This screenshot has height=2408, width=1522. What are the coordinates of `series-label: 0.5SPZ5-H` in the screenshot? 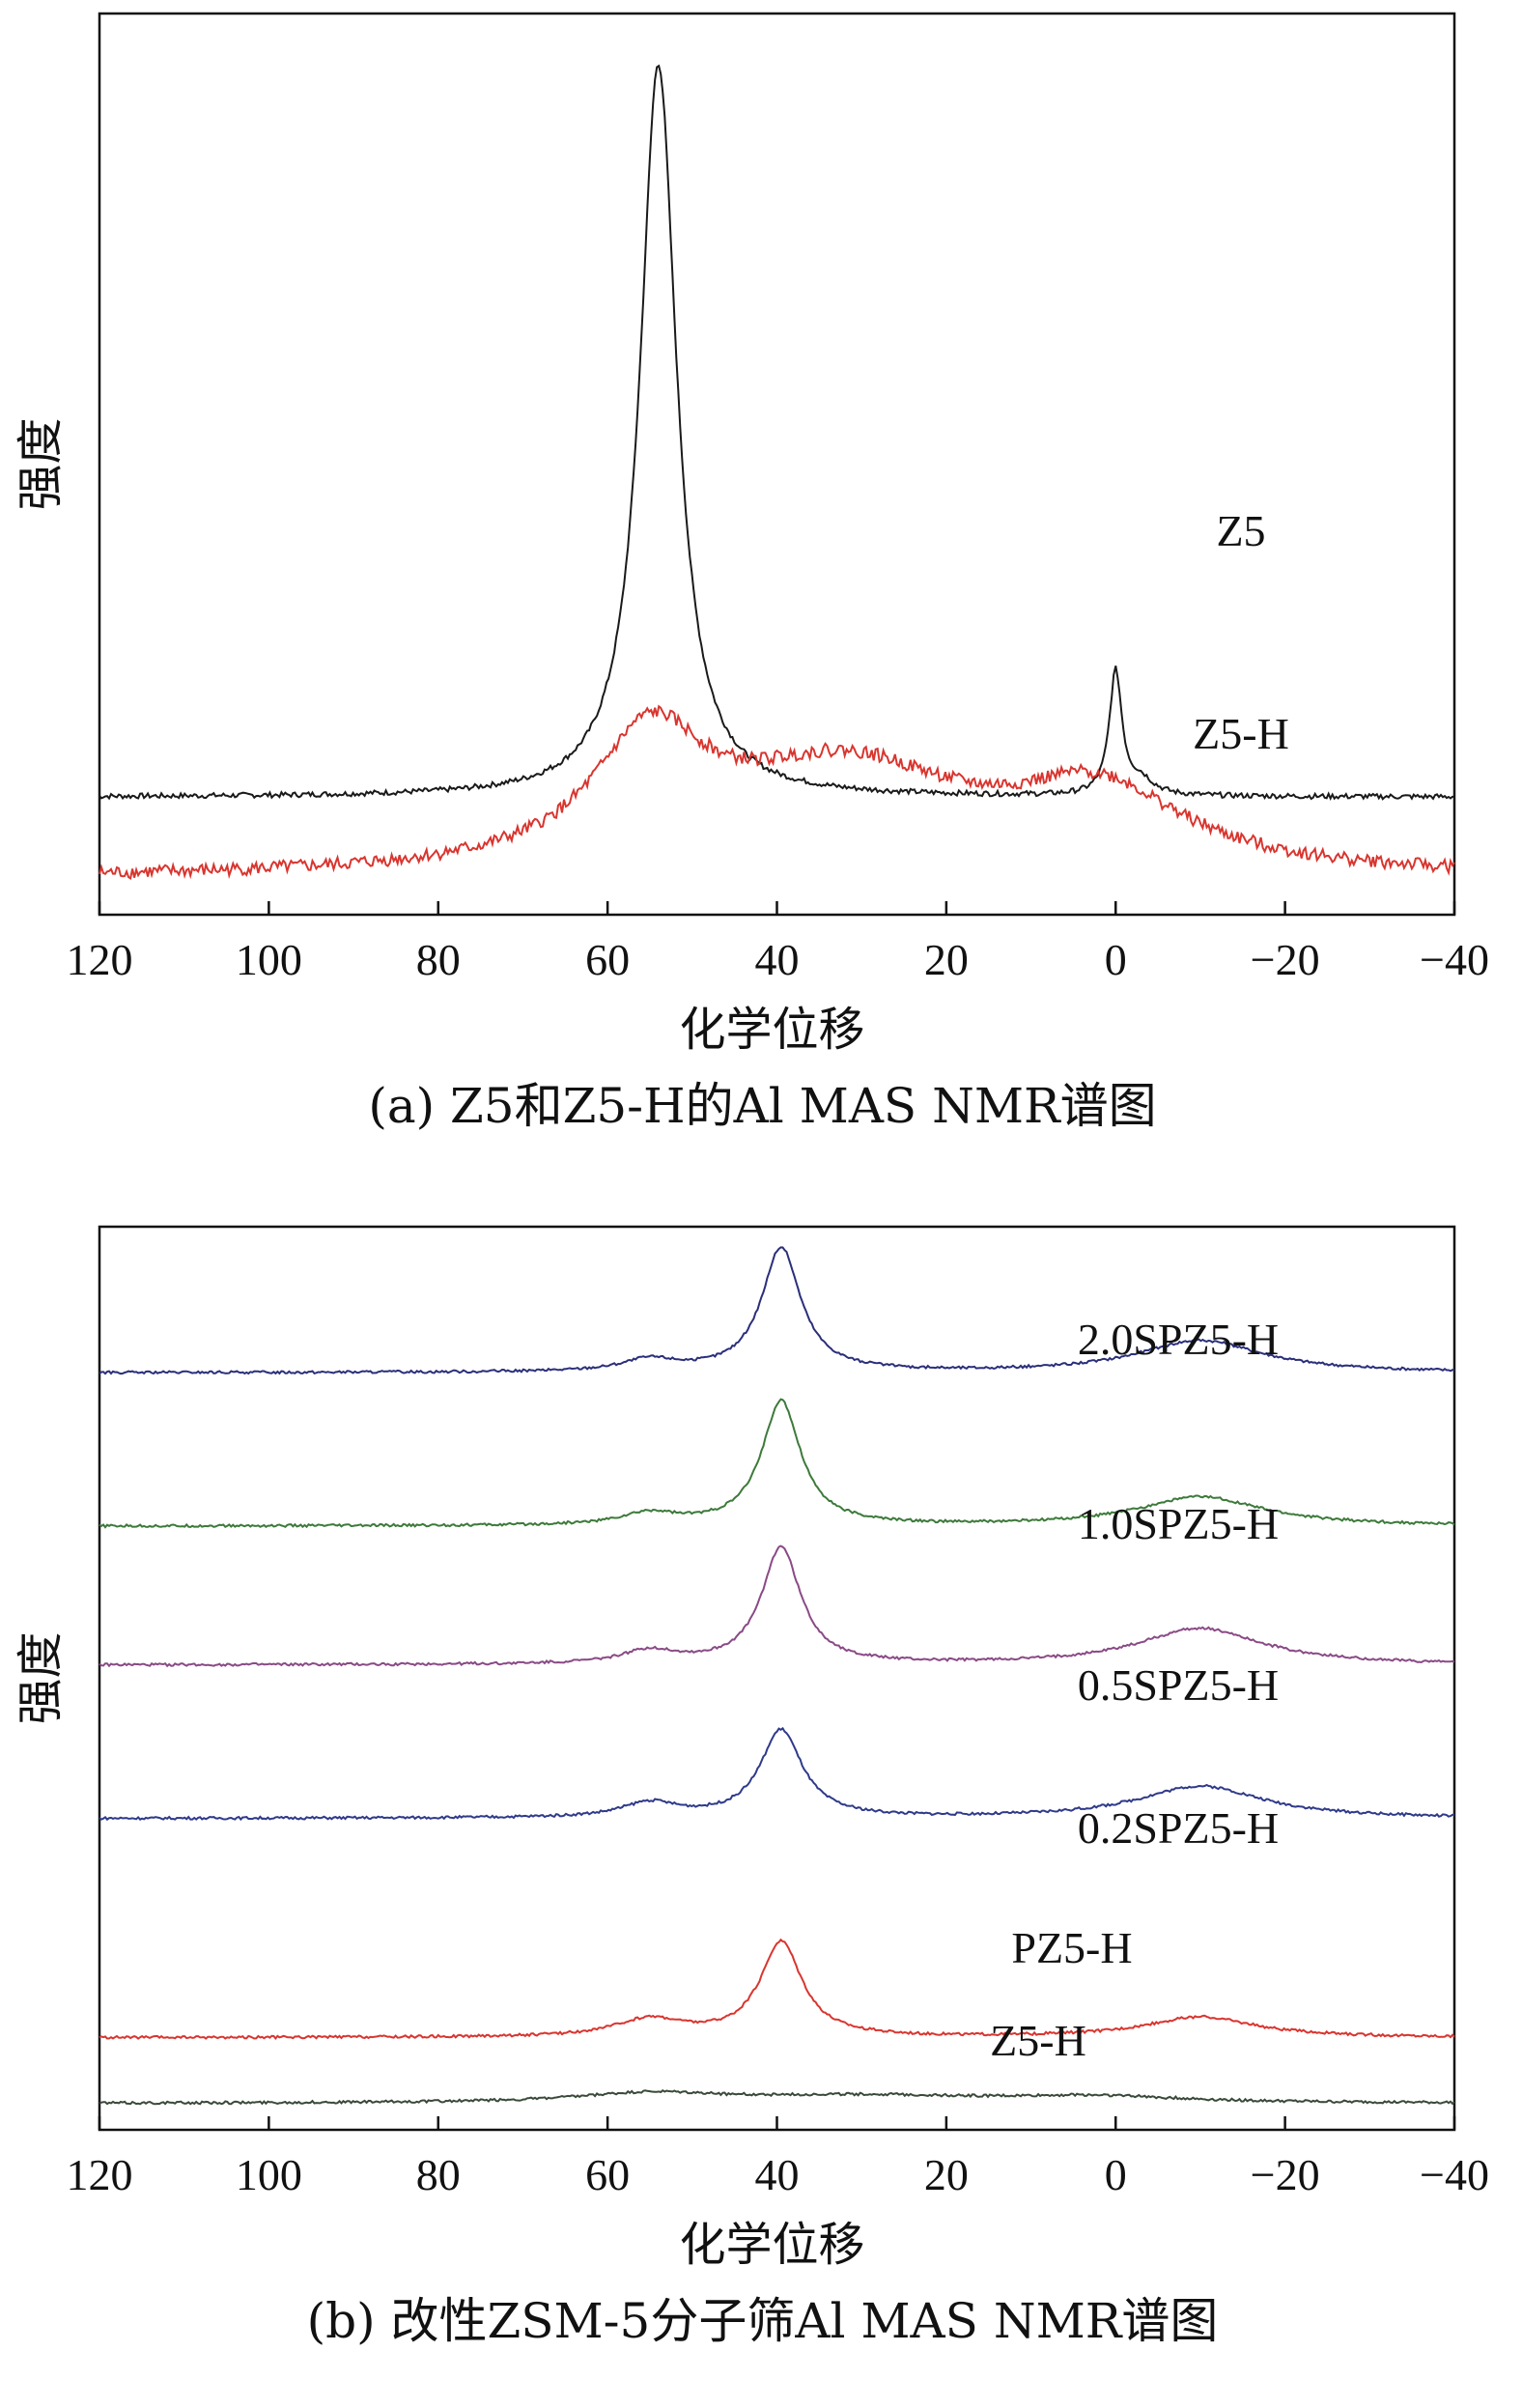 It's located at (1178, 1685).